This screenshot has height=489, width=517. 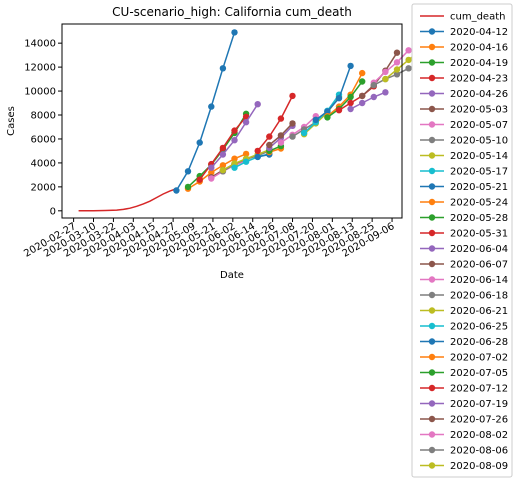 I want to click on legend-entry-label: 2020-04-23, so click(x=479, y=79).